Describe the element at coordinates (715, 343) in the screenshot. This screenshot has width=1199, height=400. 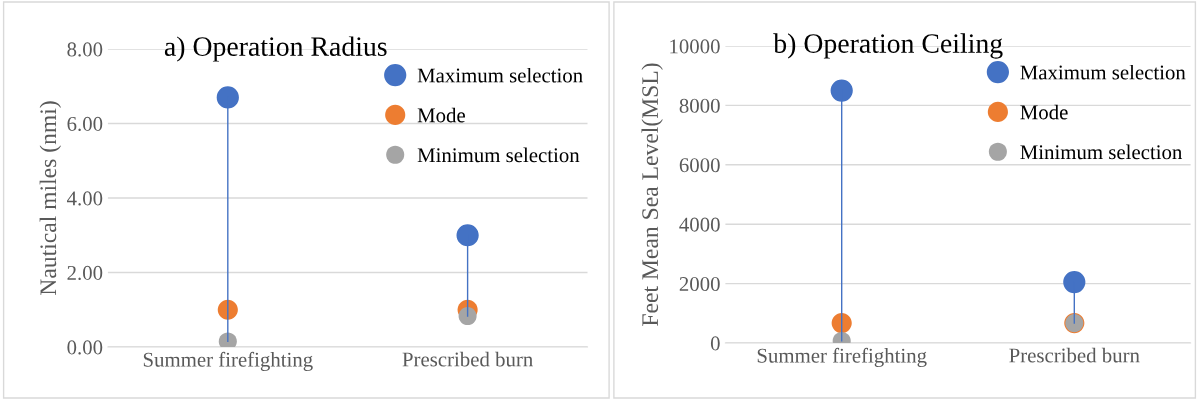
I see `y-tick-label: 0` at that location.